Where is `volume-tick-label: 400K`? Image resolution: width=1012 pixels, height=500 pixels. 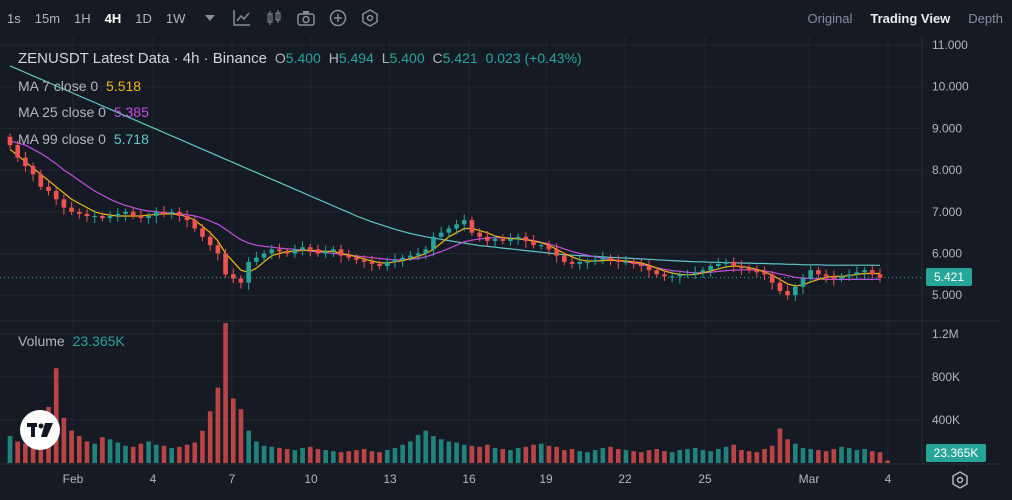
volume-tick-label: 400K is located at coordinates (946, 420).